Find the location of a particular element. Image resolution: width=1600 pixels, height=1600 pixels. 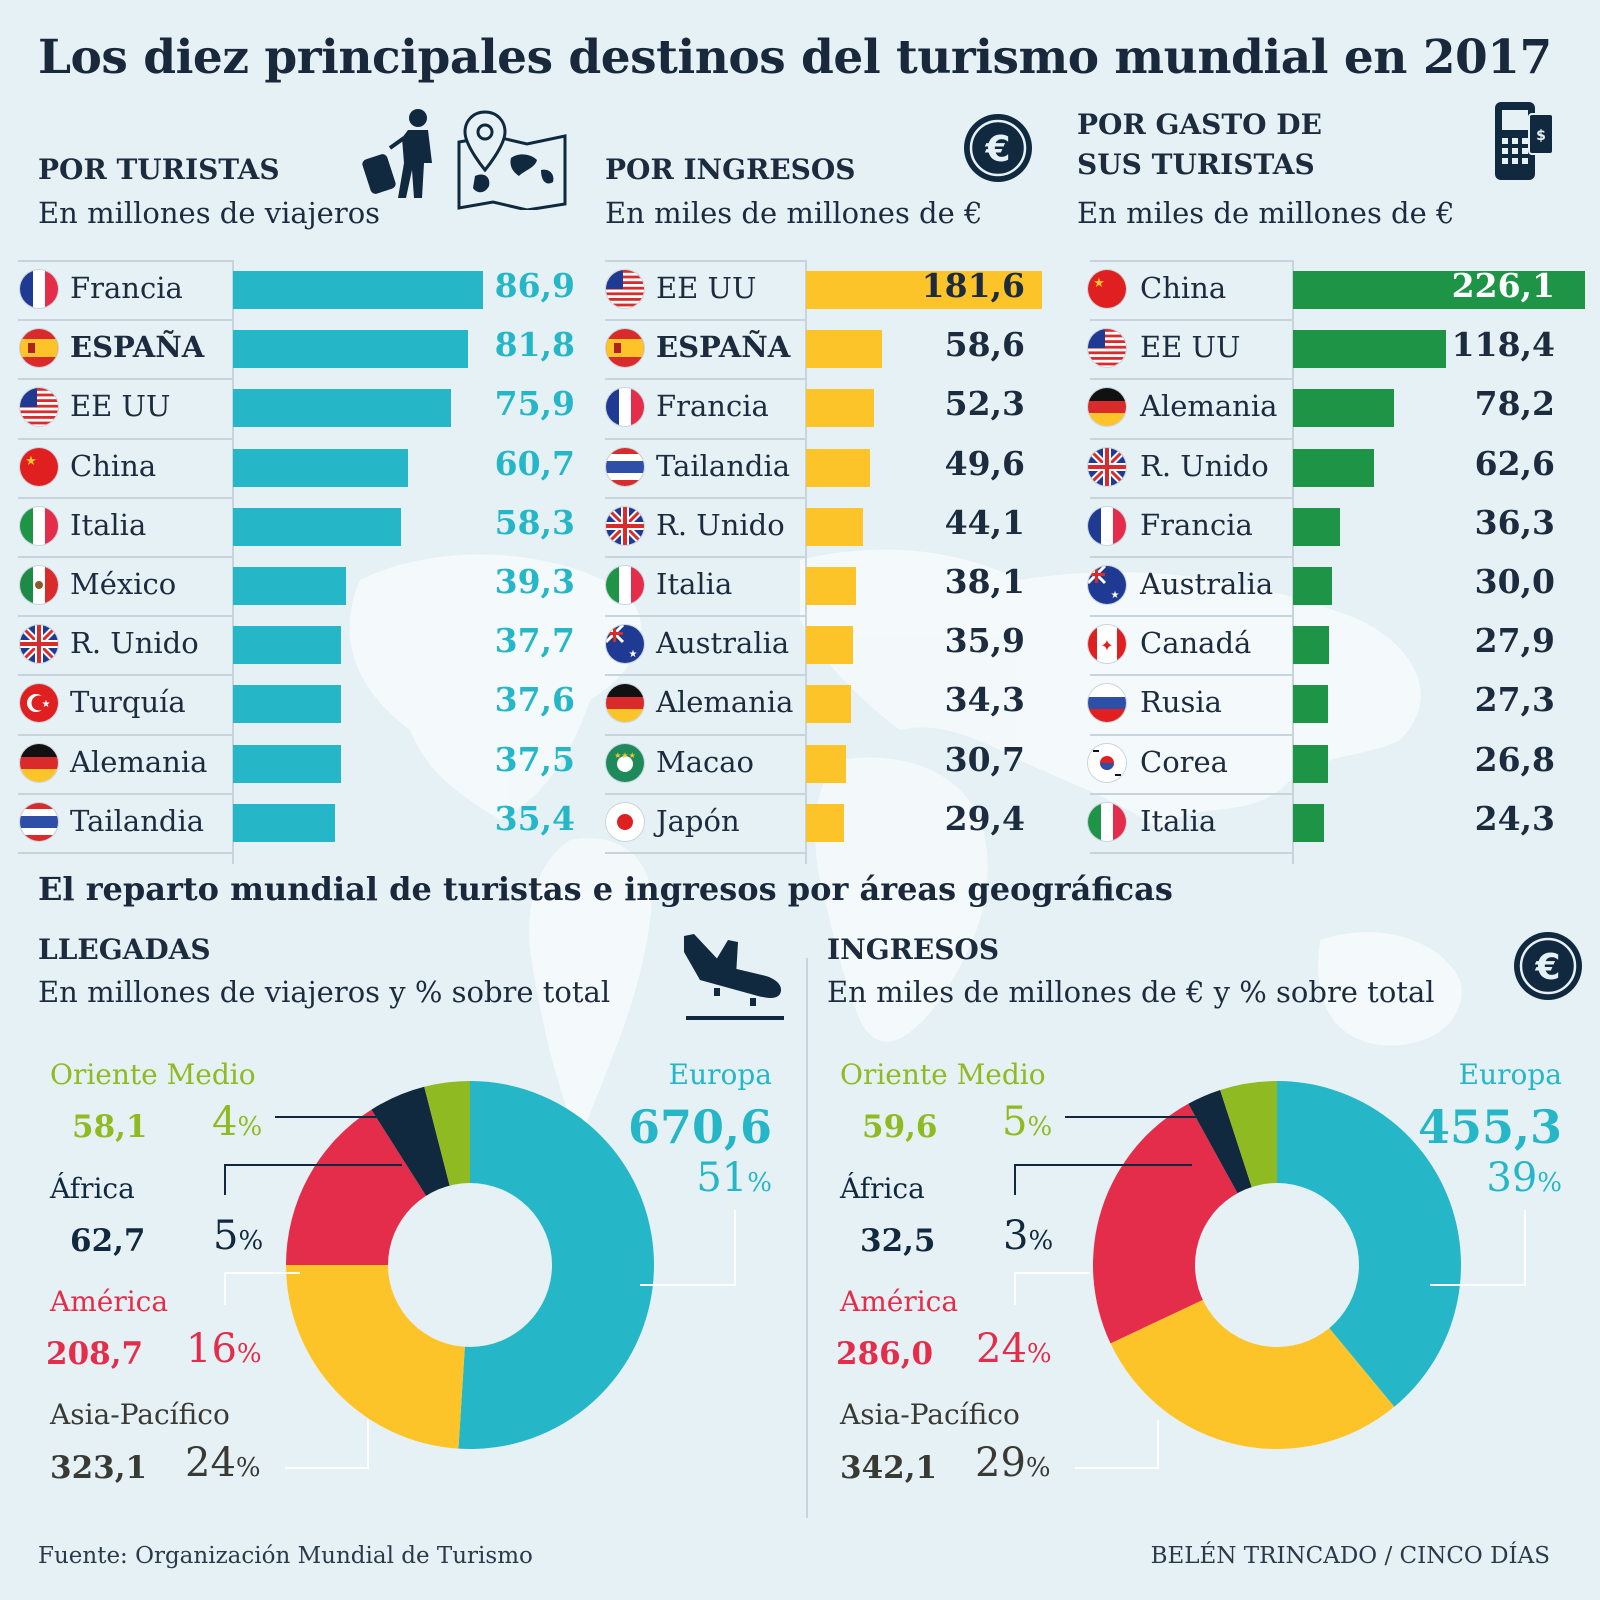

region-percent-africa: 5% is located at coordinates (238, 1236).